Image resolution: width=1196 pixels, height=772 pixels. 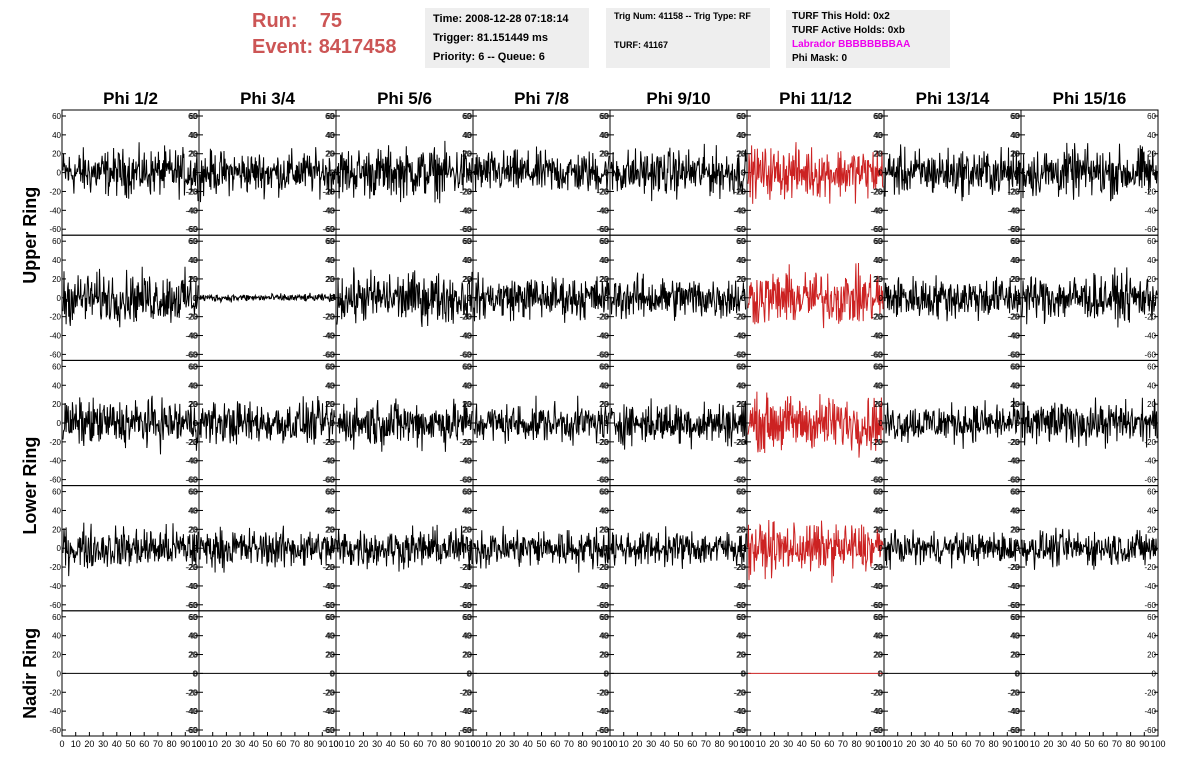 What do you see at coordinates (569, 744) in the screenshot?
I see `x-tick-label: 70` at bounding box center [569, 744].